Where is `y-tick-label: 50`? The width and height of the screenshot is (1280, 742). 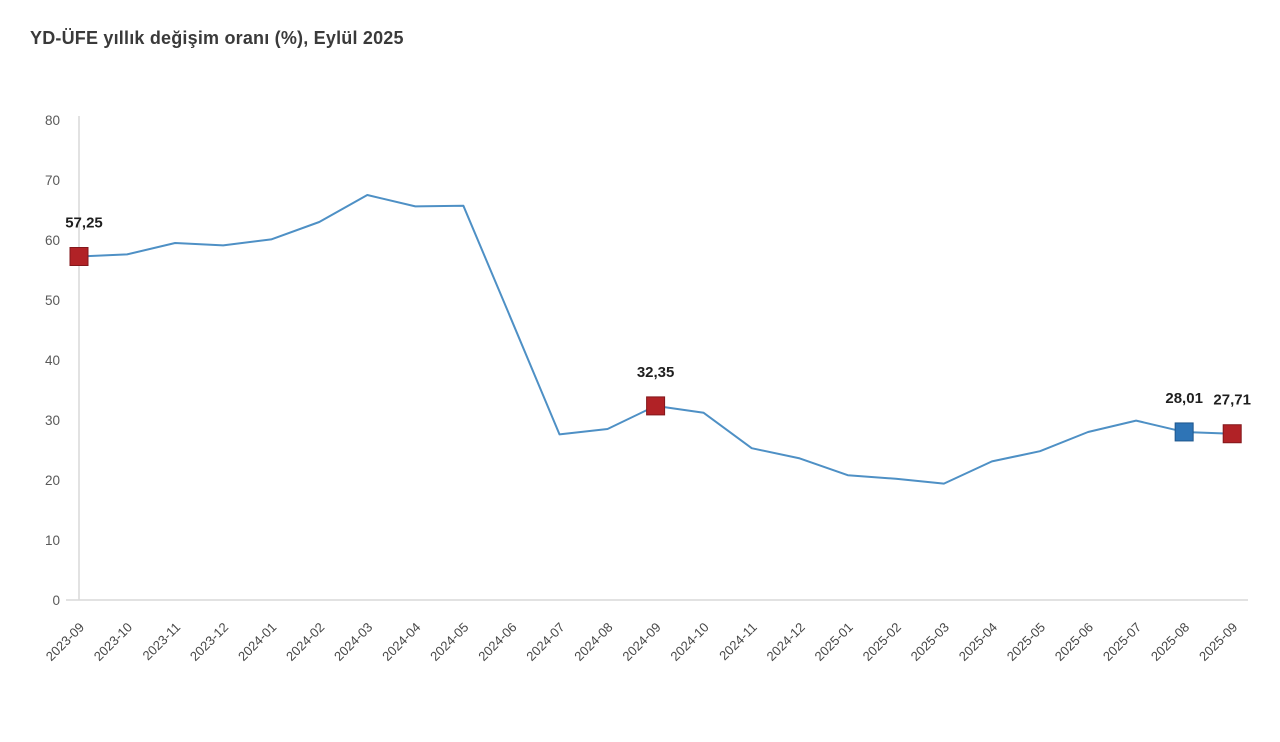
y-tick-label: 50 is located at coordinates (52, 300).